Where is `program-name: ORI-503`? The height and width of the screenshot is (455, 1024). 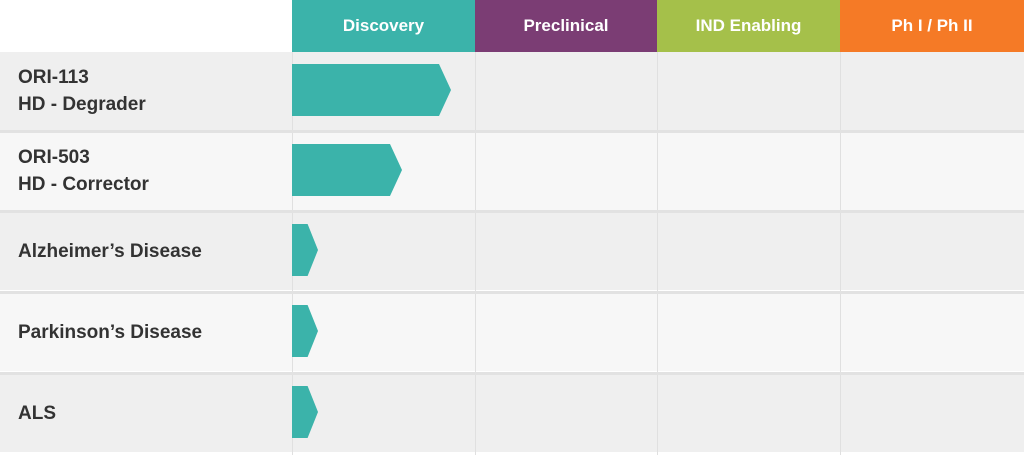 program-name: ORI-503 is located at coordinates (54, 157).